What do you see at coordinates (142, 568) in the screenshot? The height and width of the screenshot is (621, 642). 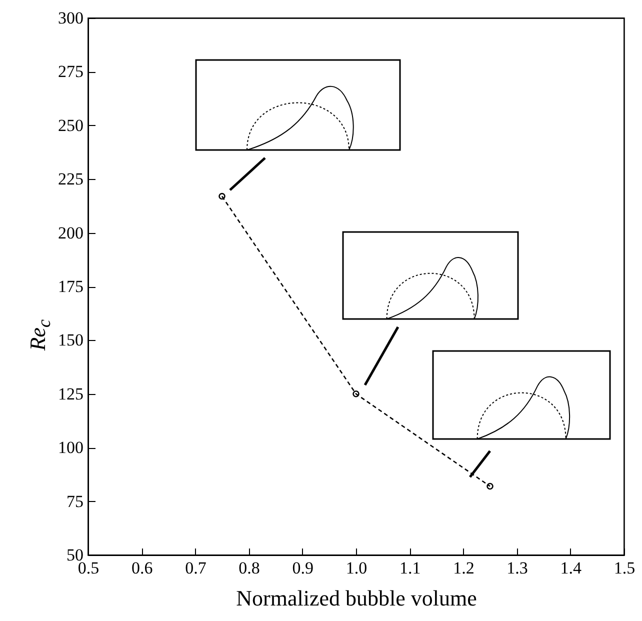 I see `x-tick-label: 0.6` at bounding box center [142, 568].